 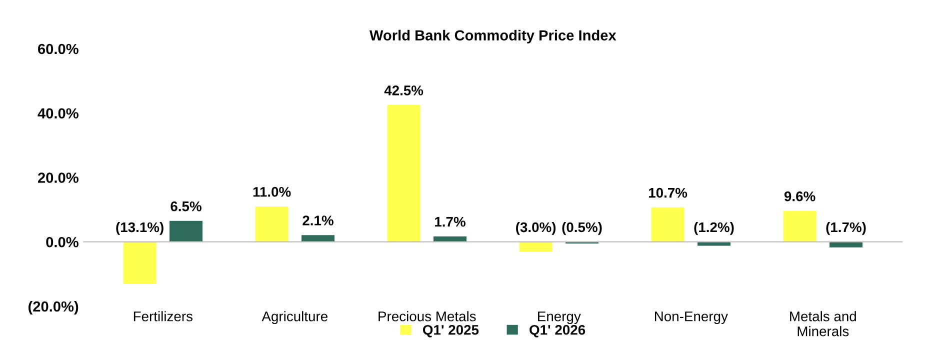 I want to click on data-label: 6.5%, so click(x=186, y=206).